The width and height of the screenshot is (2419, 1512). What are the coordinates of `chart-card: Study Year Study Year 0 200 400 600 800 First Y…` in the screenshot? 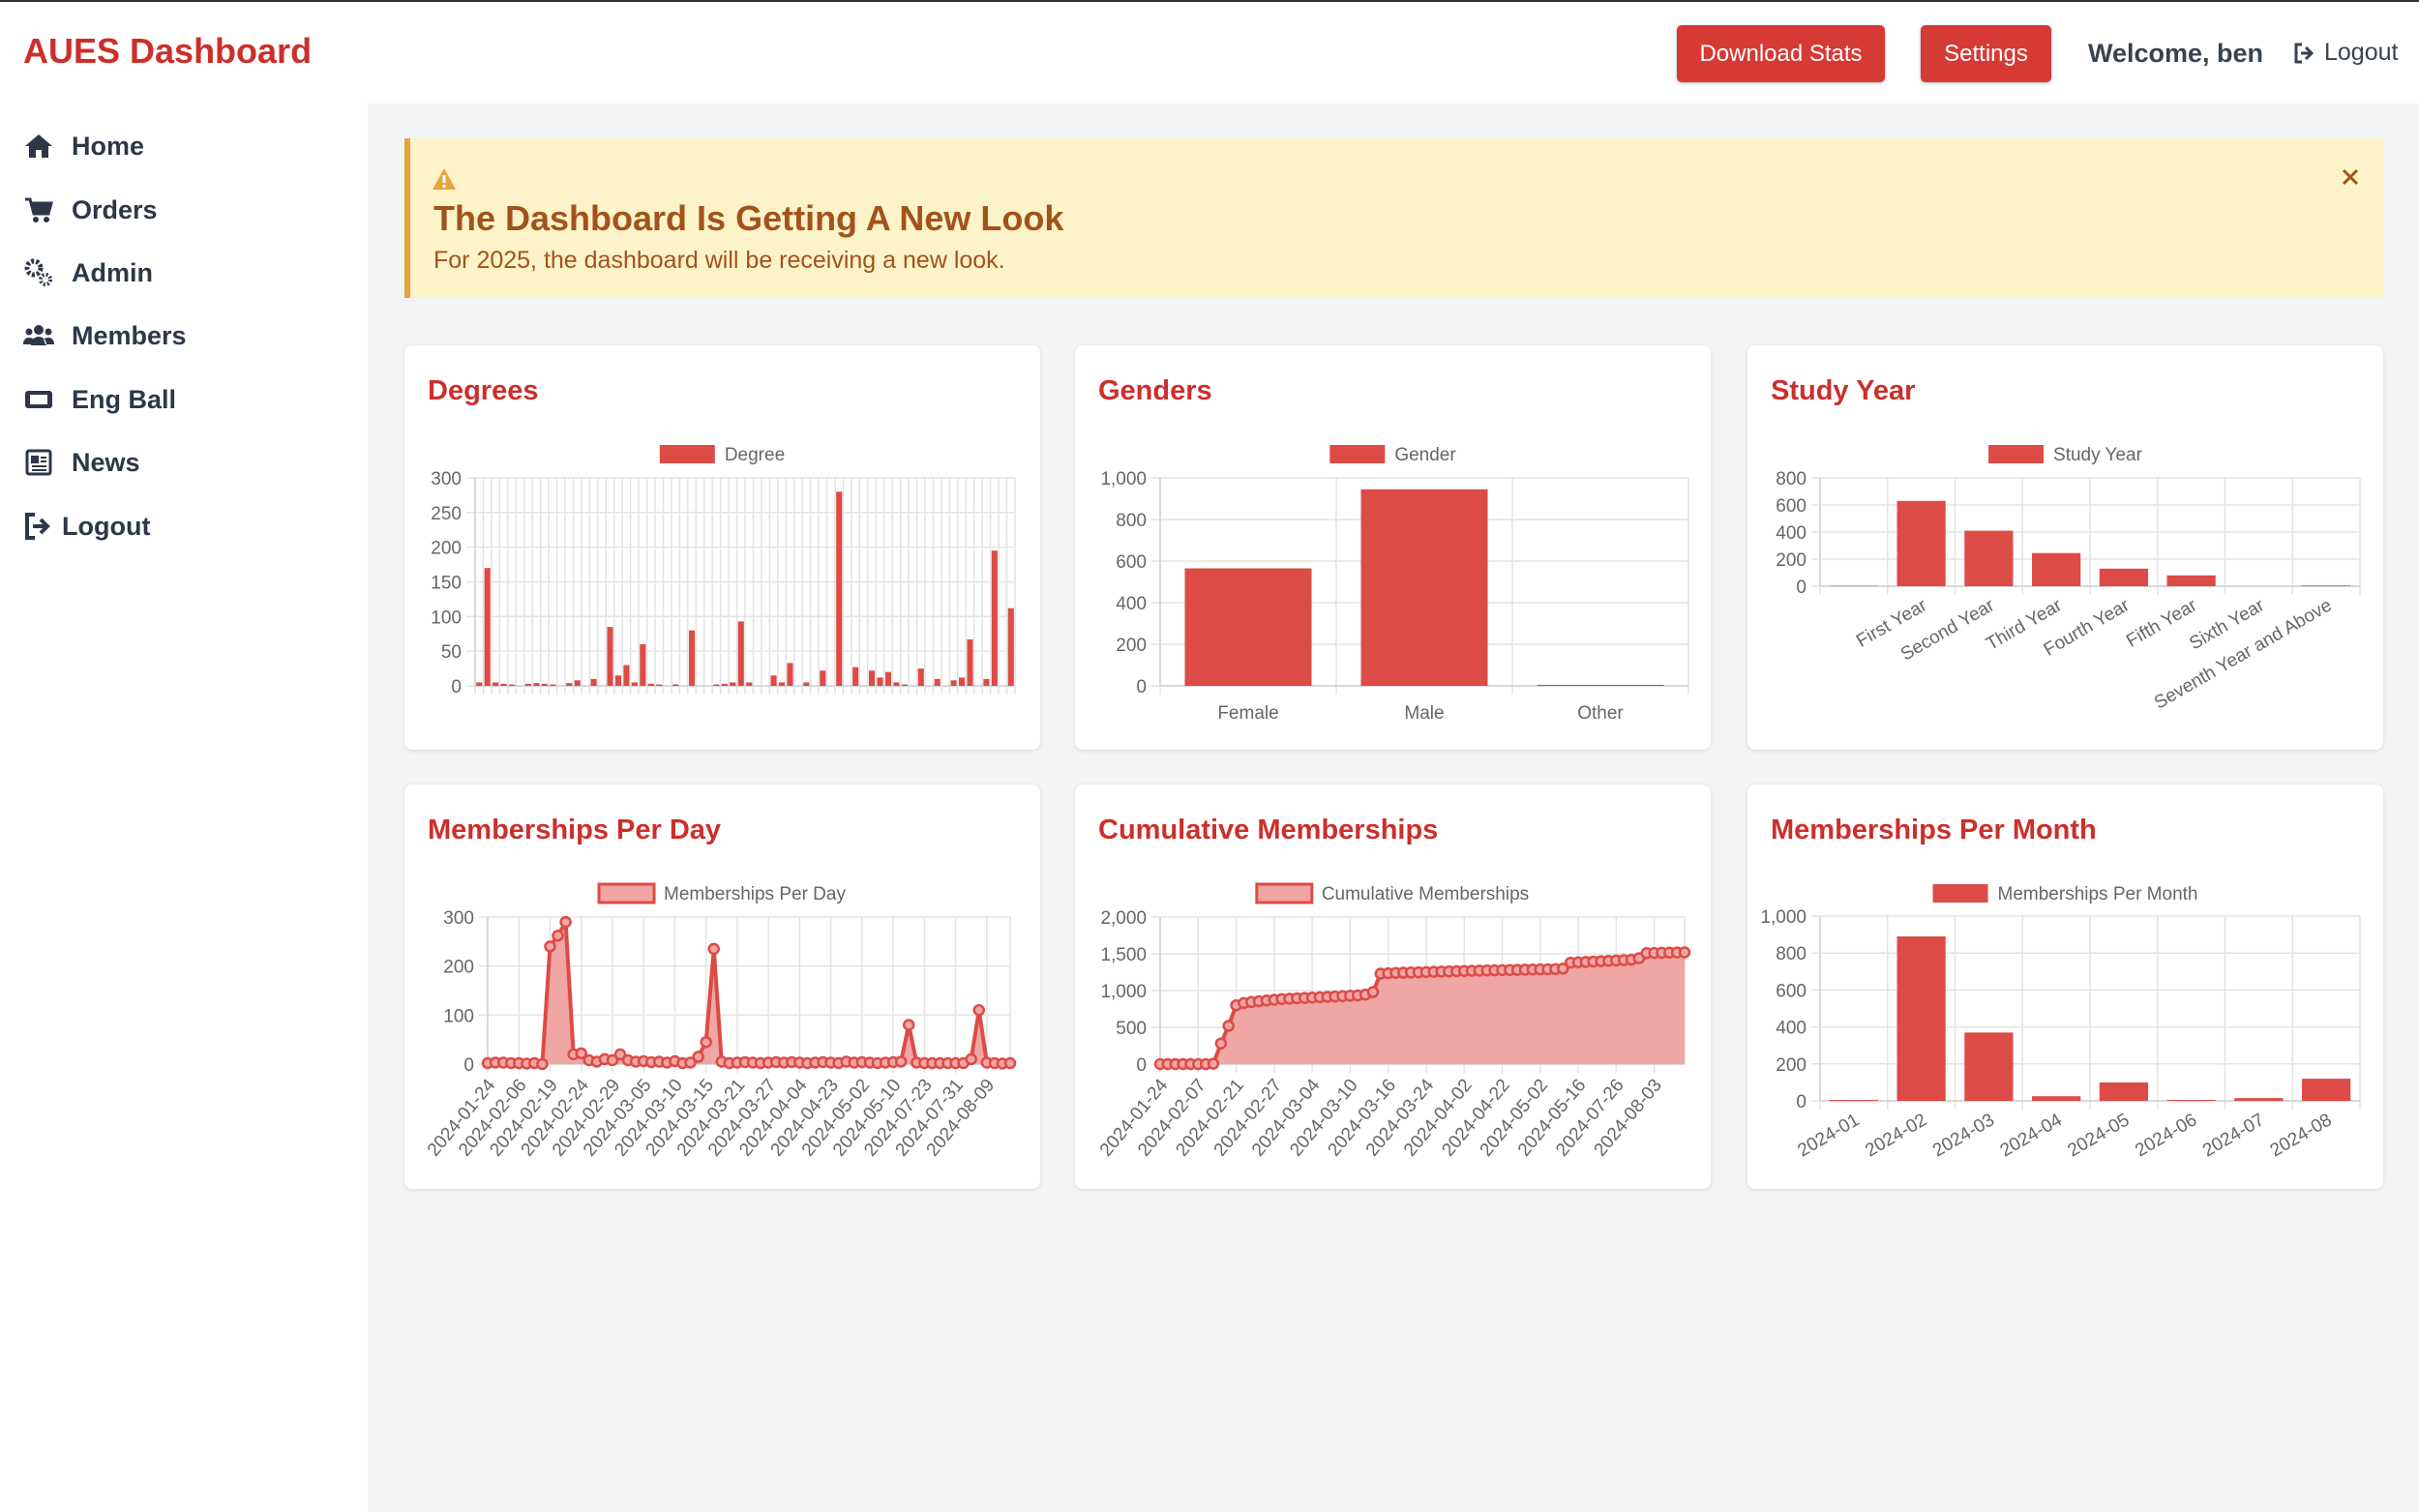 It's located at (2065, 547).